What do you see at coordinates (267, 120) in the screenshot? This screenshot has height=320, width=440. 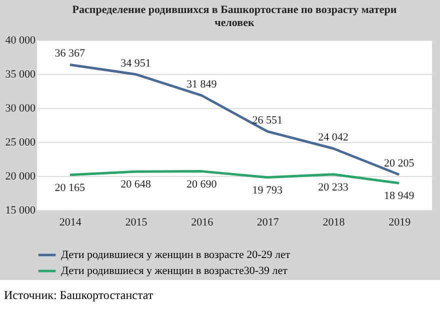 I see `data-label: 26 551` at bounding box center [267, 120].